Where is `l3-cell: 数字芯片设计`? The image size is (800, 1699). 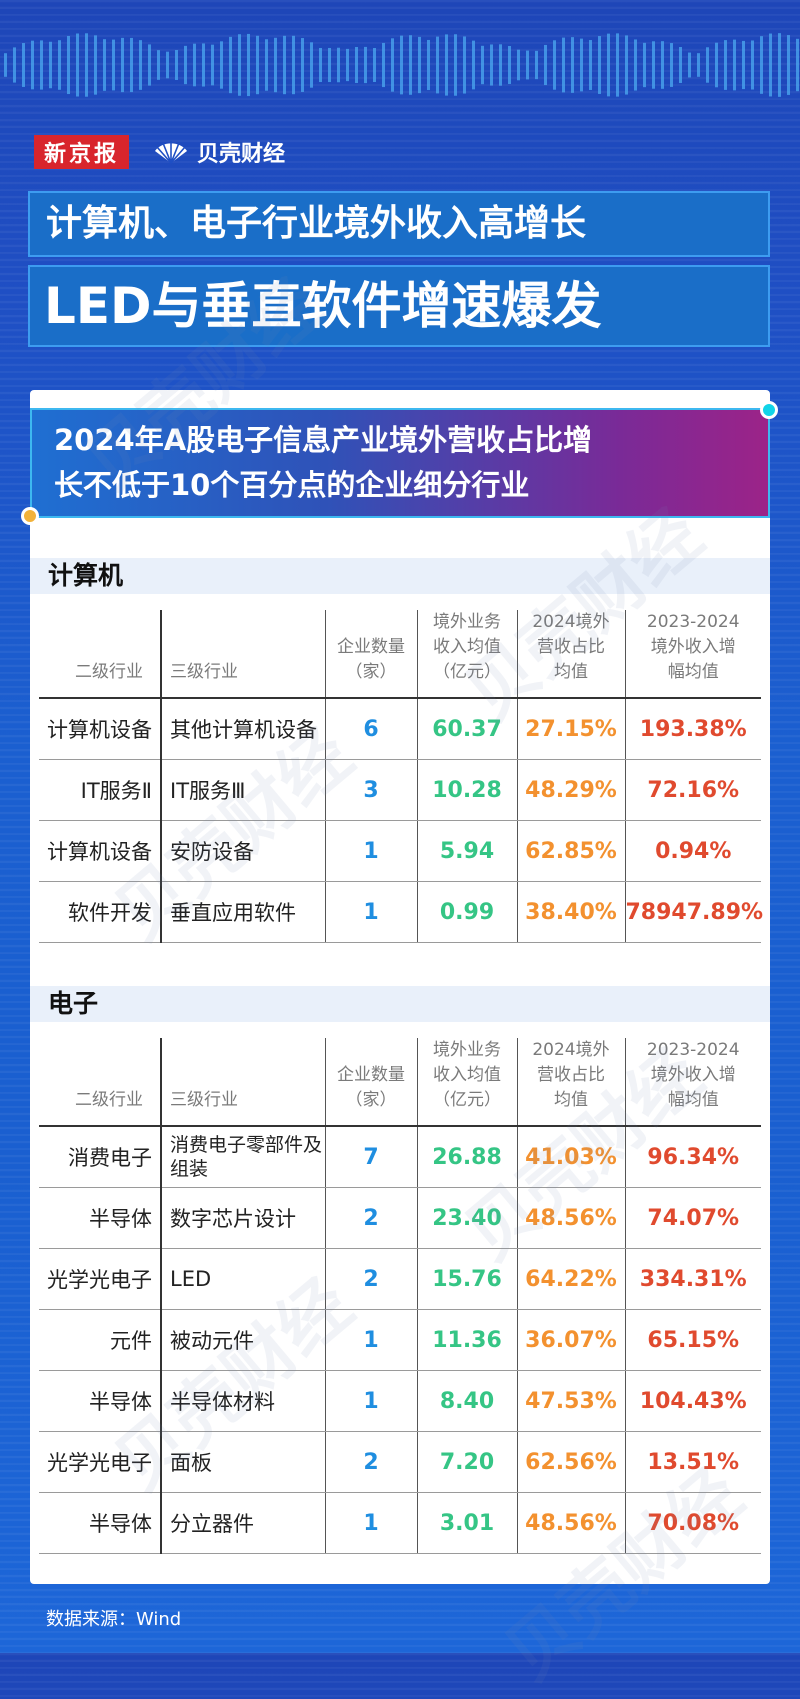 l3-cell: 数字芯片设计 is located at coordinates (242, 1218).